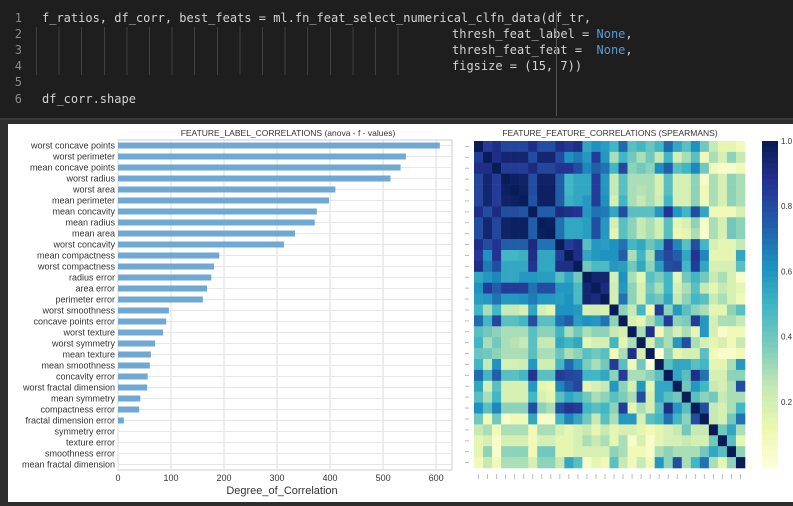 Image resolution: width=793 pixels, height=506 pixels. What do you see at coordinates (89, 99) in the screenshot?
I see `code-line-6: df_corr.shape` at bounding box center [89, 99].